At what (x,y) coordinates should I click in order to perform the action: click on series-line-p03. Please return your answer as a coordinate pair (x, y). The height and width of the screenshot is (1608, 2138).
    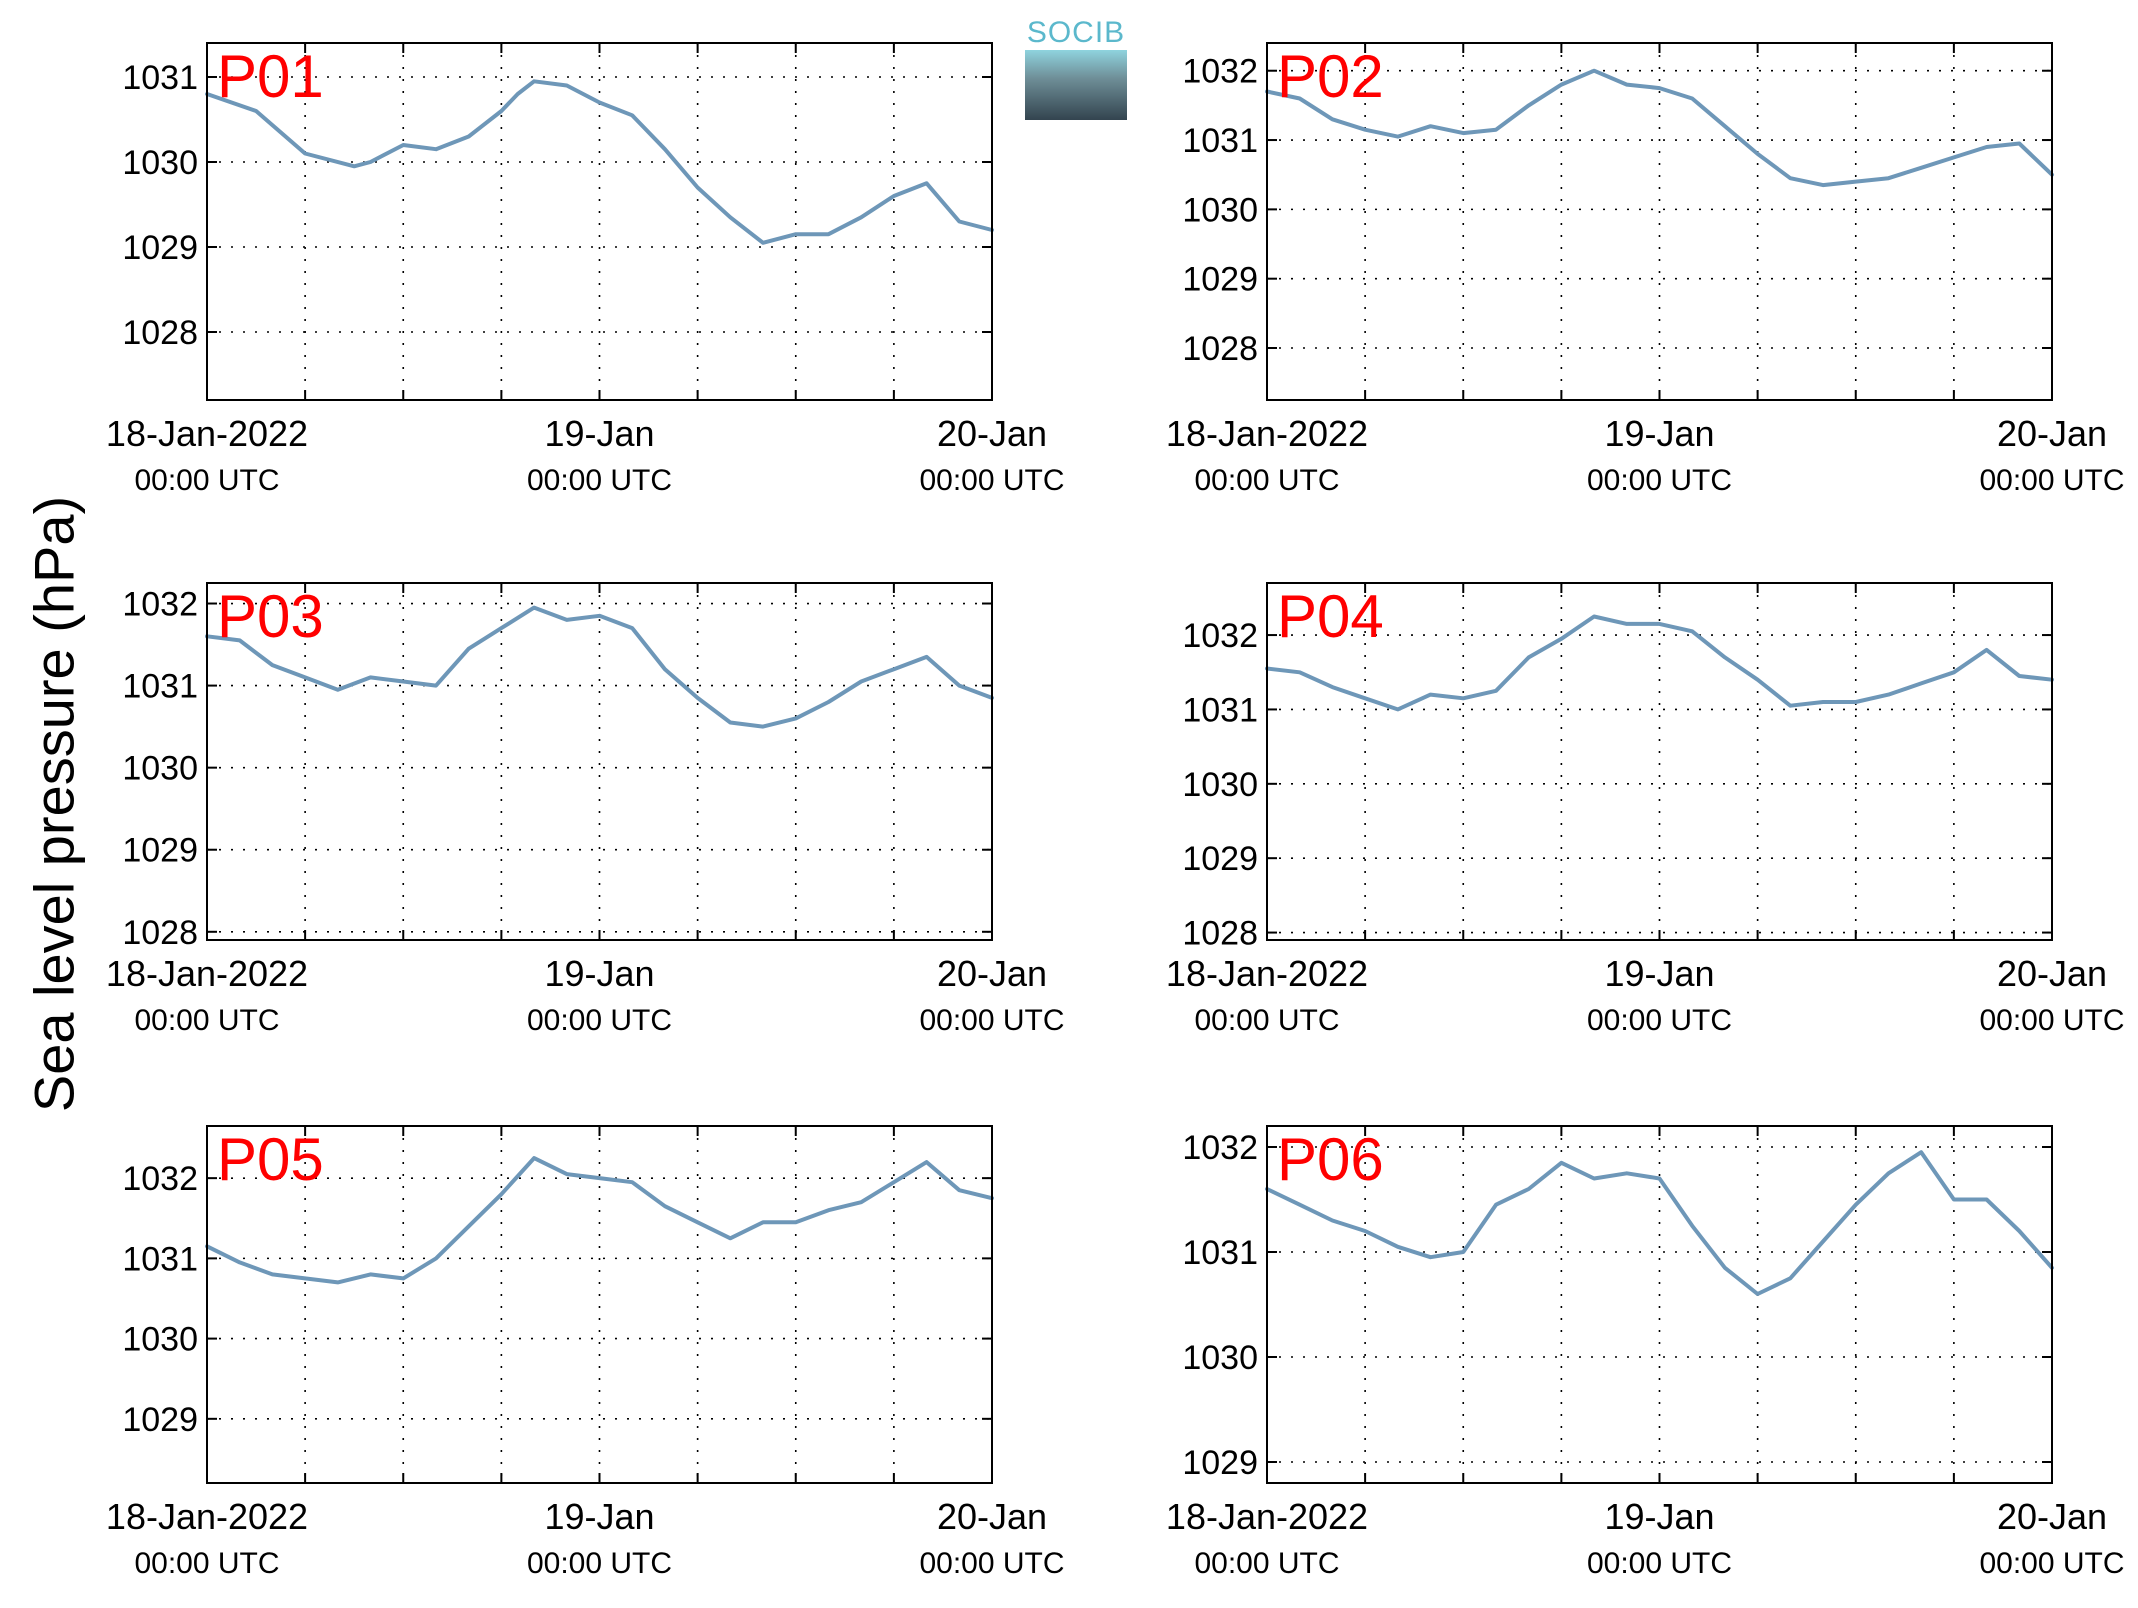
    Looking at the image, I should click on (599, 667).